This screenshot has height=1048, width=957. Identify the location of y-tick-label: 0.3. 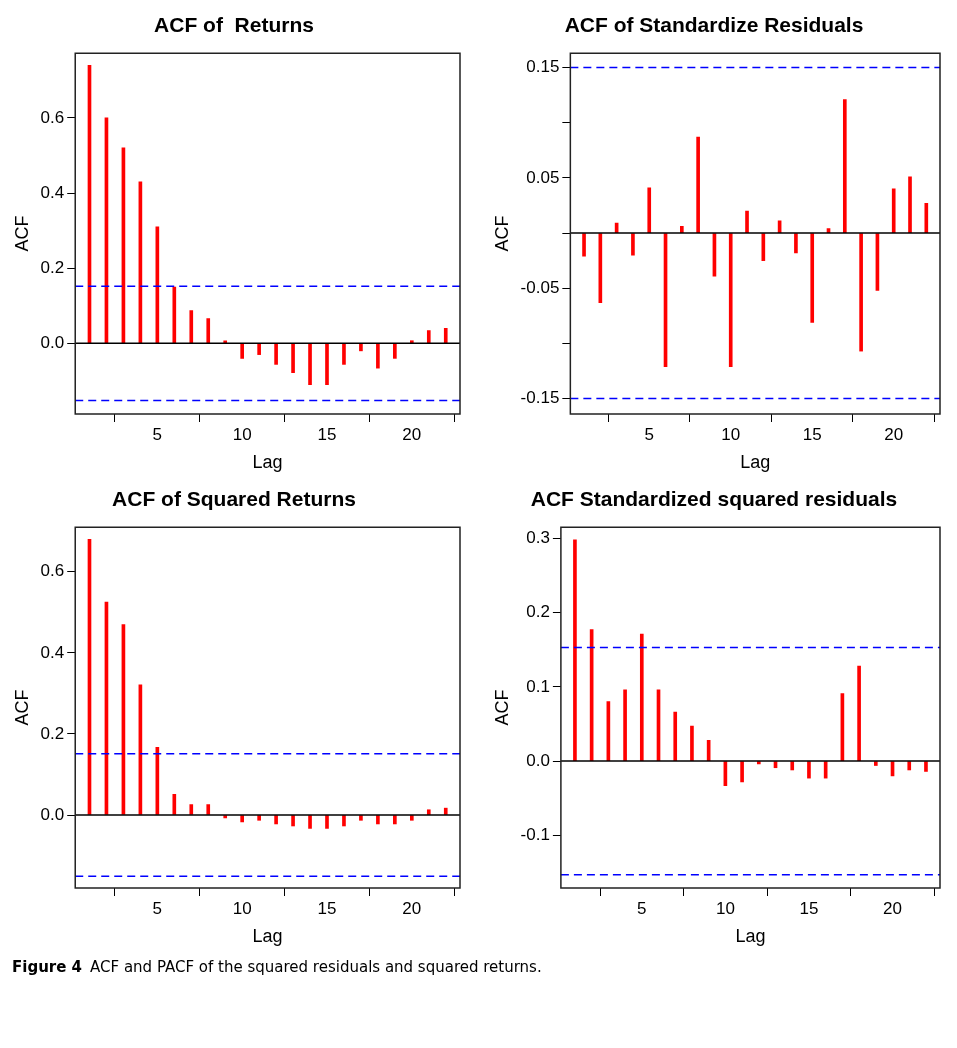
(538, 538).